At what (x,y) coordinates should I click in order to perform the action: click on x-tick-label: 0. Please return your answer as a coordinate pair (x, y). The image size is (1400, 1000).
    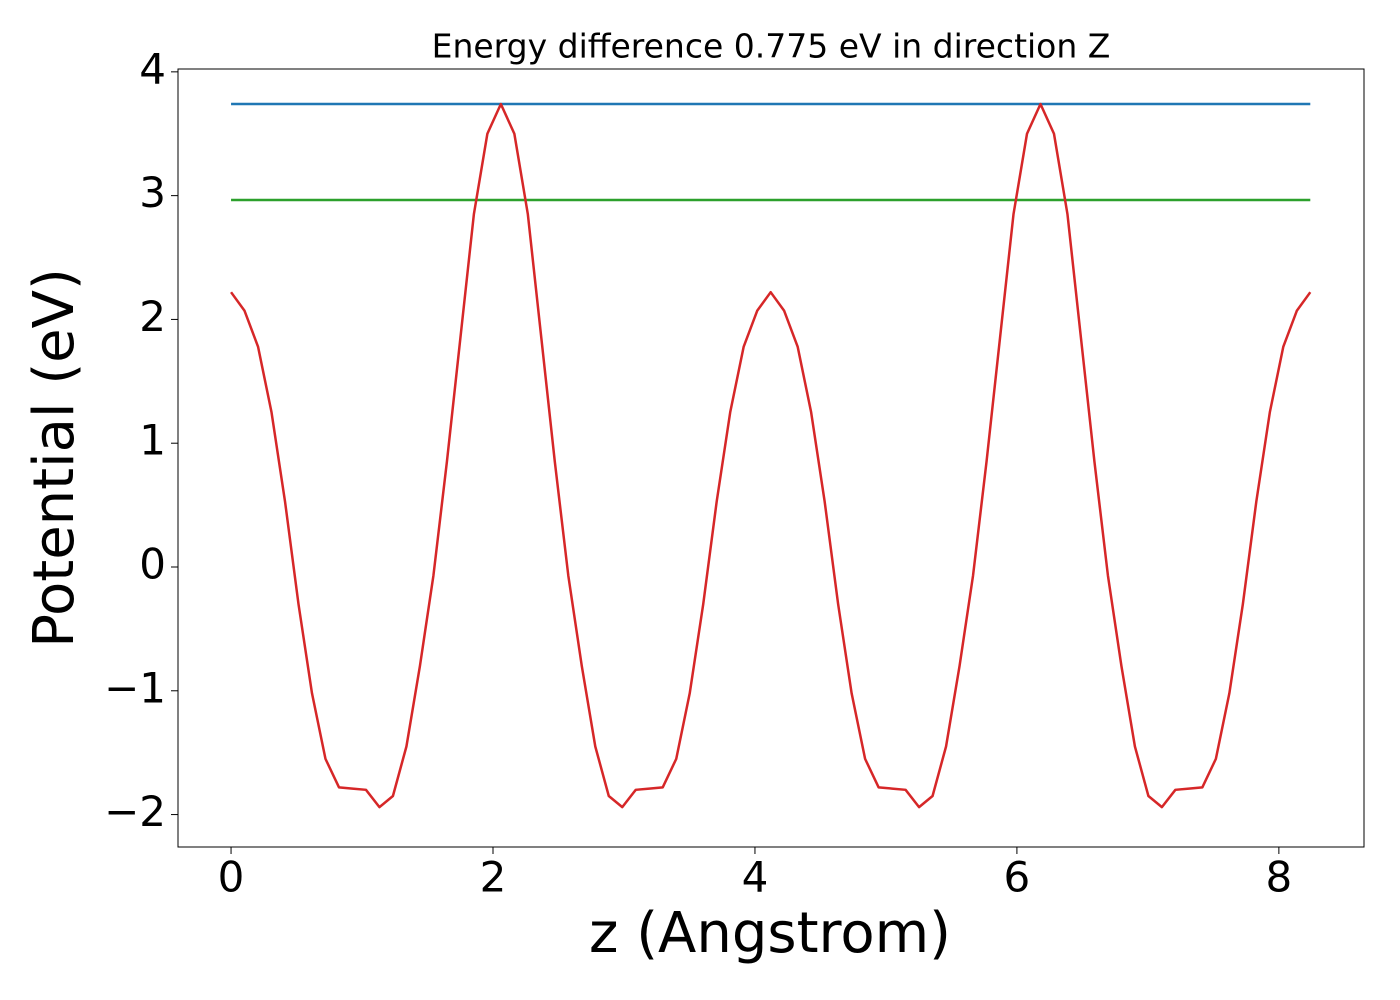
    Looking at the image, I should click on (231, 877).